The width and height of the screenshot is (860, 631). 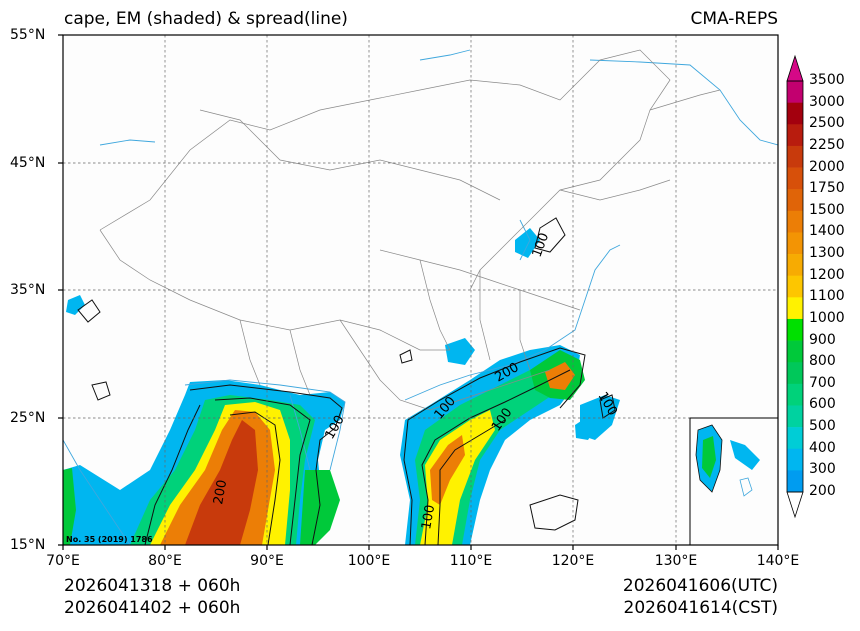 What do you see at coordinates (152, 608) in the screenshot?
I see `init-time-cst: 2026041402 + 060h` at bounding box center [152, 608].